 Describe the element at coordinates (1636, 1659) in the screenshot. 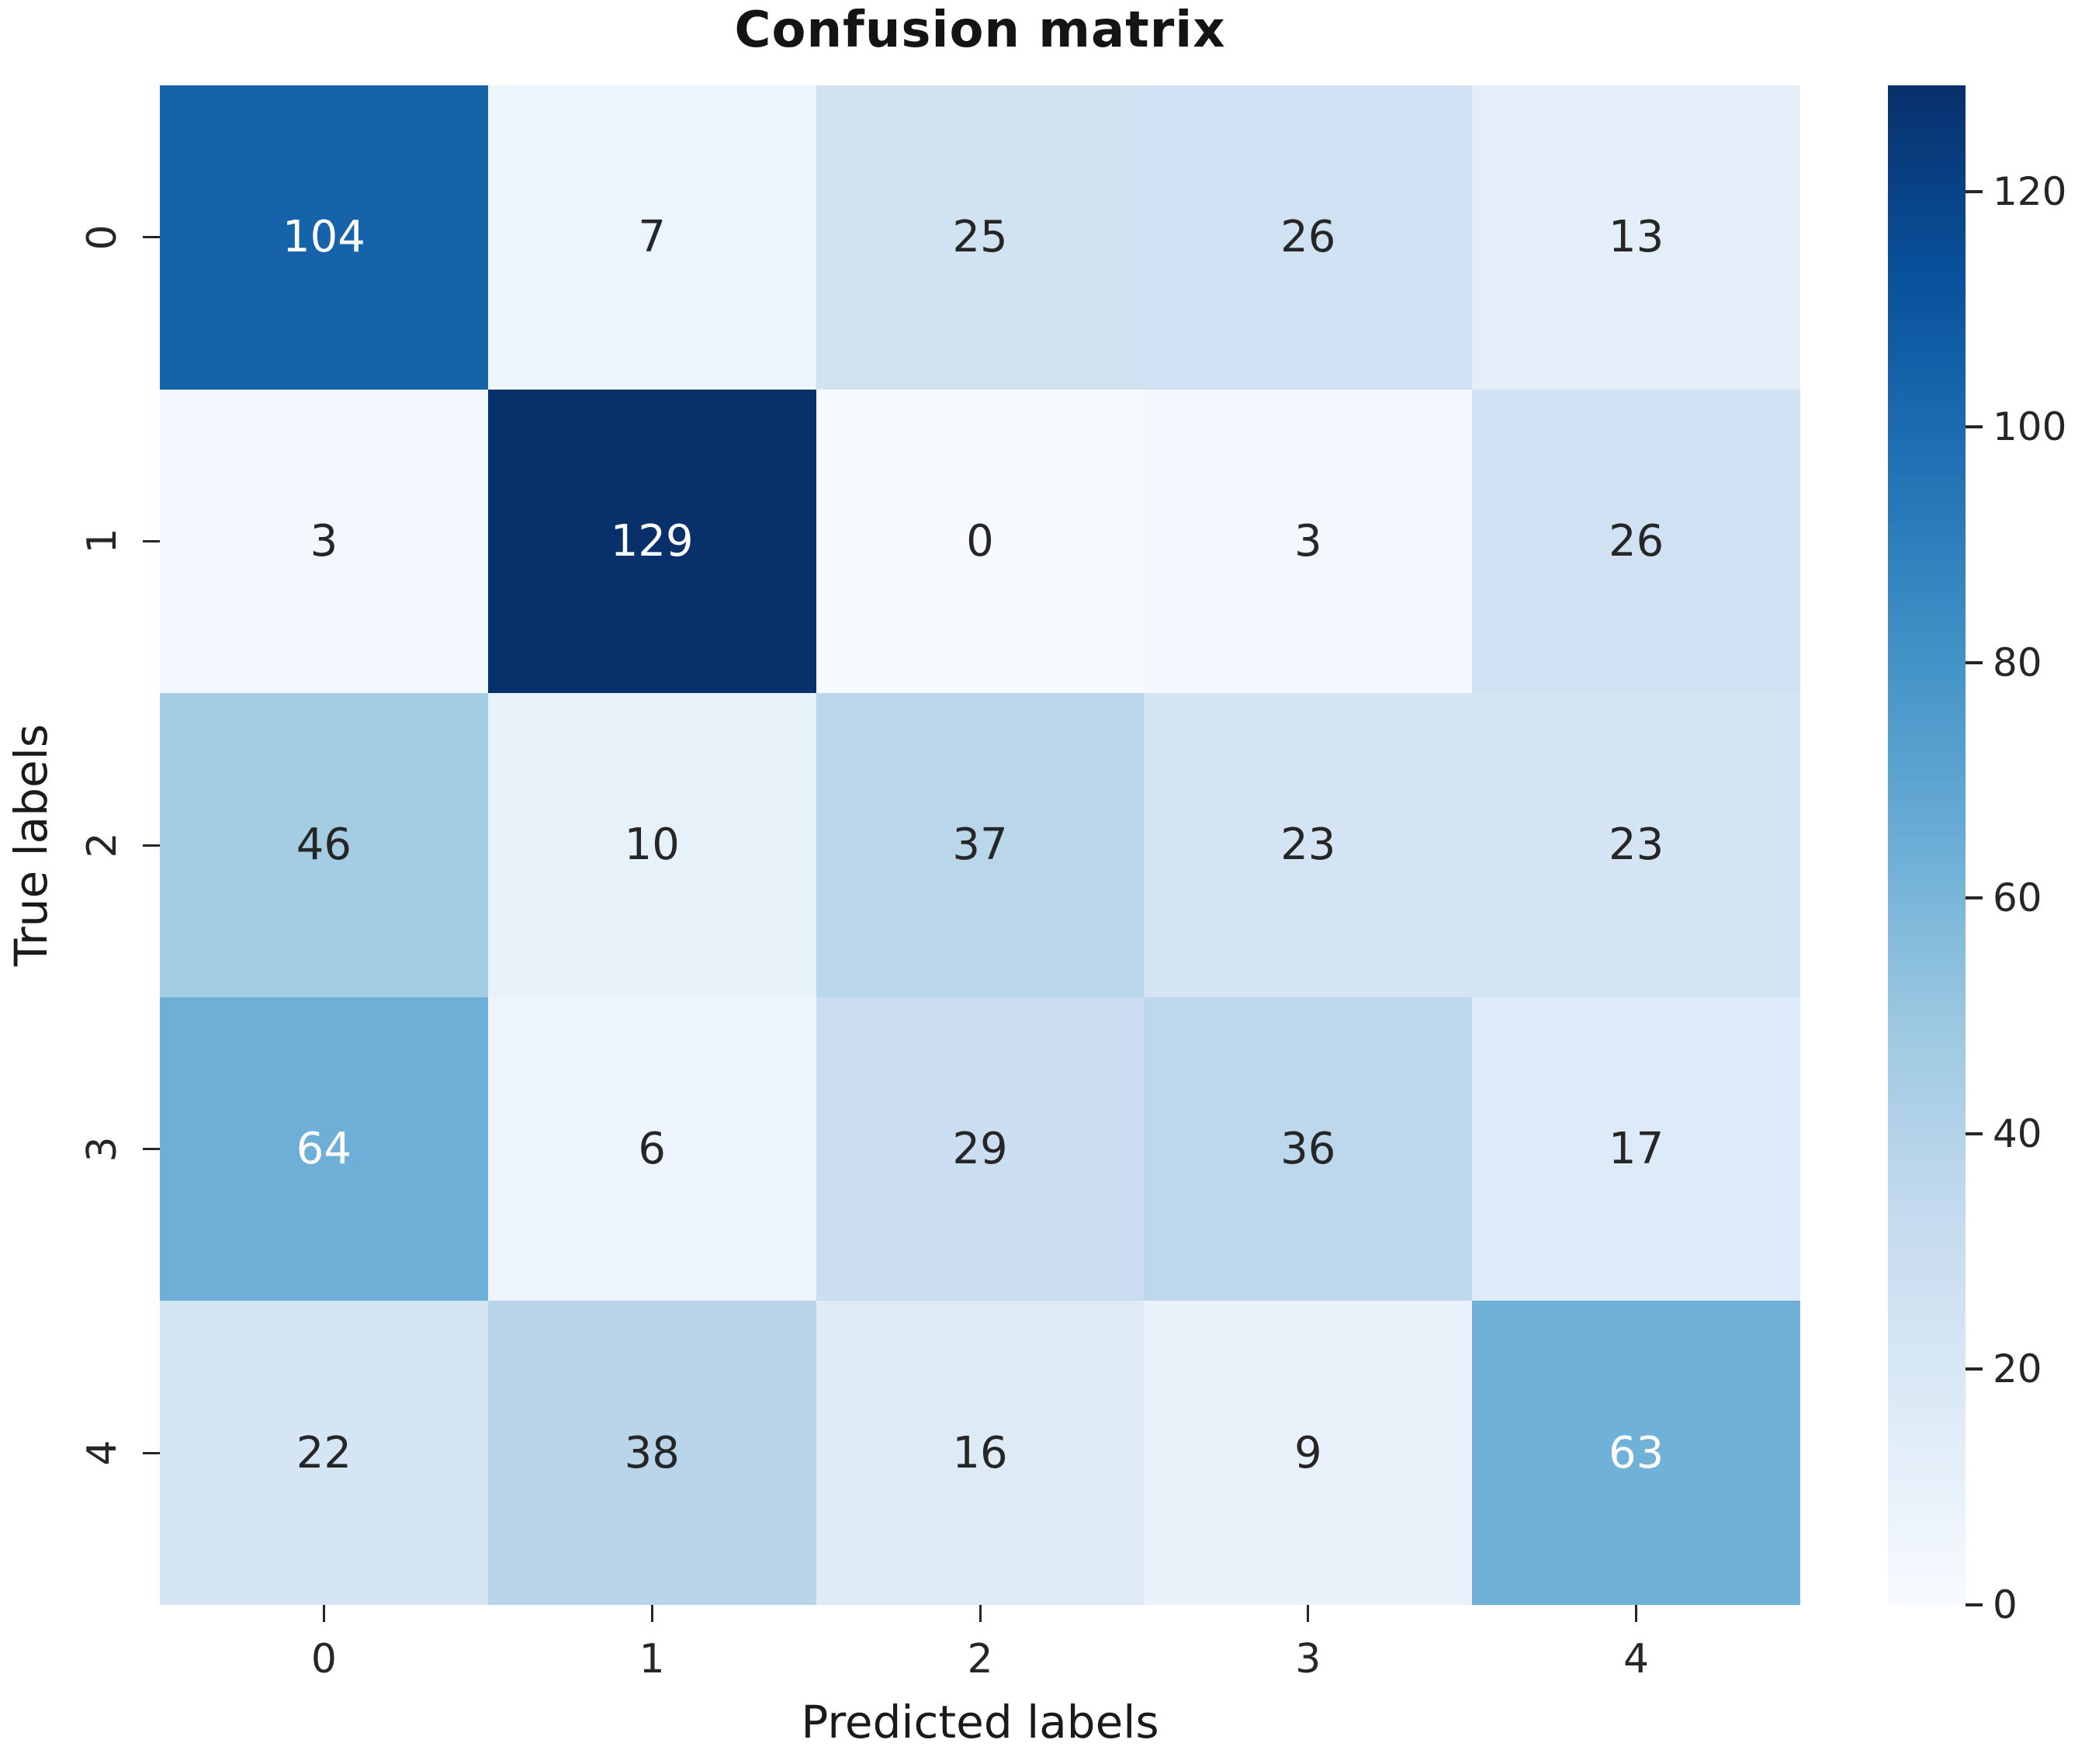

I see `x-tick-label: 4` at that location.